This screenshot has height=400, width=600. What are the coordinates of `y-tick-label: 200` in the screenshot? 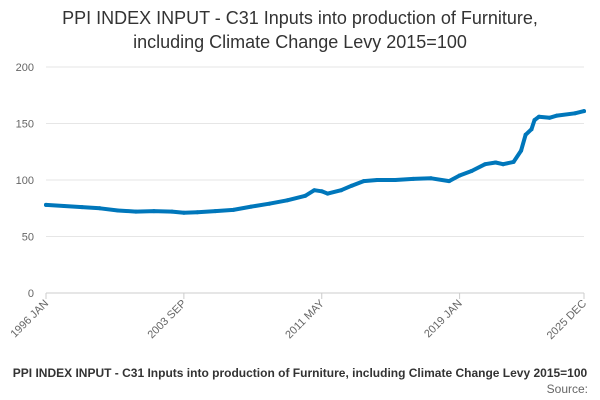 It's located at (25, 68).